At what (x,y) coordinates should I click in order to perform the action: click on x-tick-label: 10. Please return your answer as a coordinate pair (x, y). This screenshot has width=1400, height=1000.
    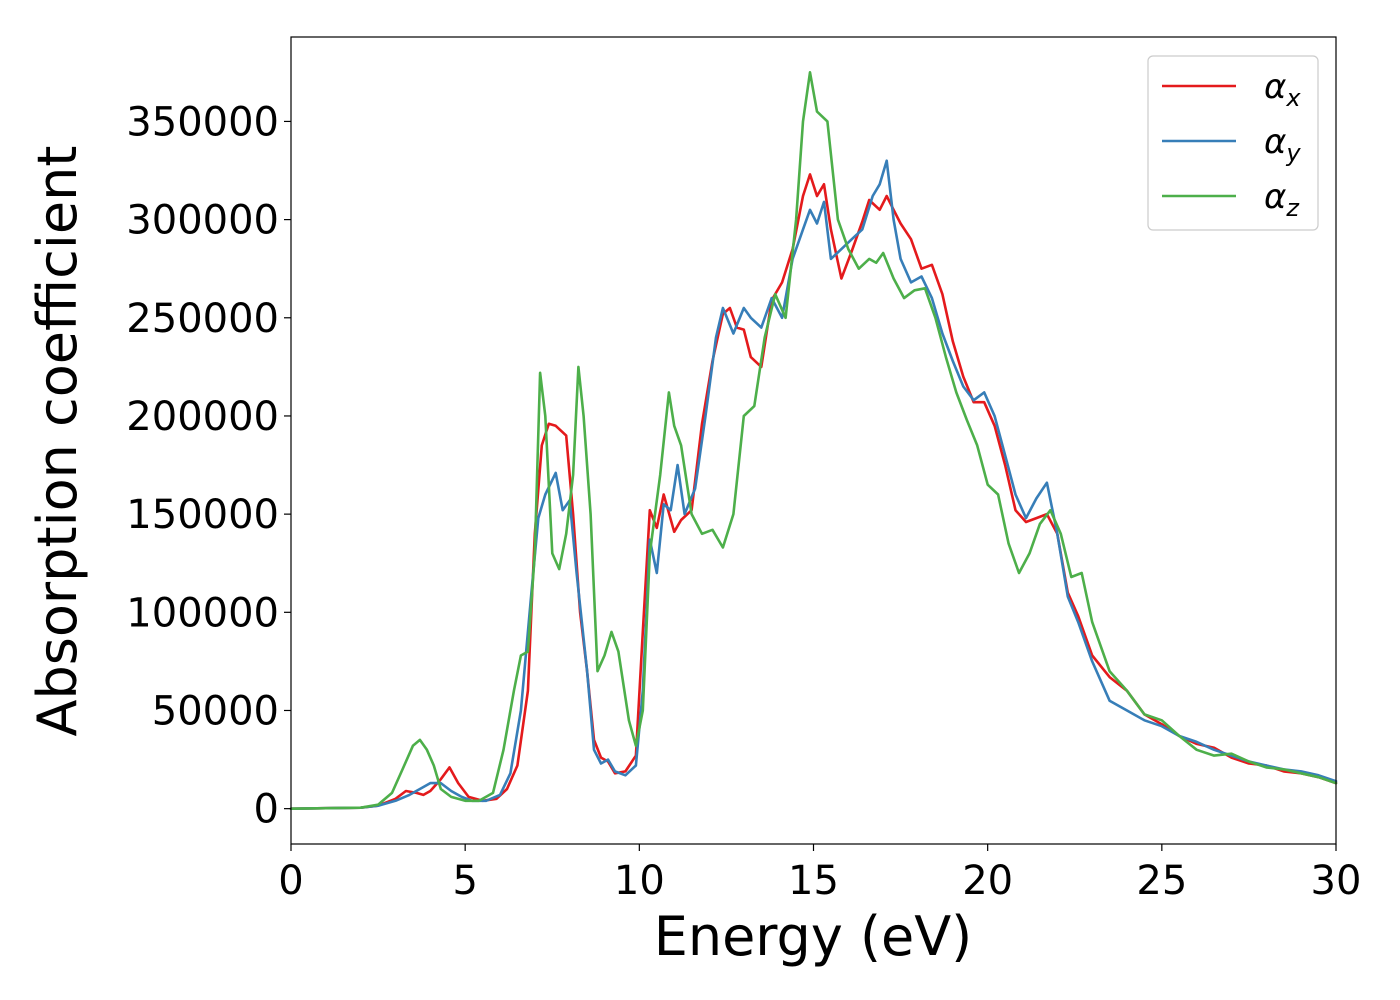
    Looking at the image, I should click on (639, 881).